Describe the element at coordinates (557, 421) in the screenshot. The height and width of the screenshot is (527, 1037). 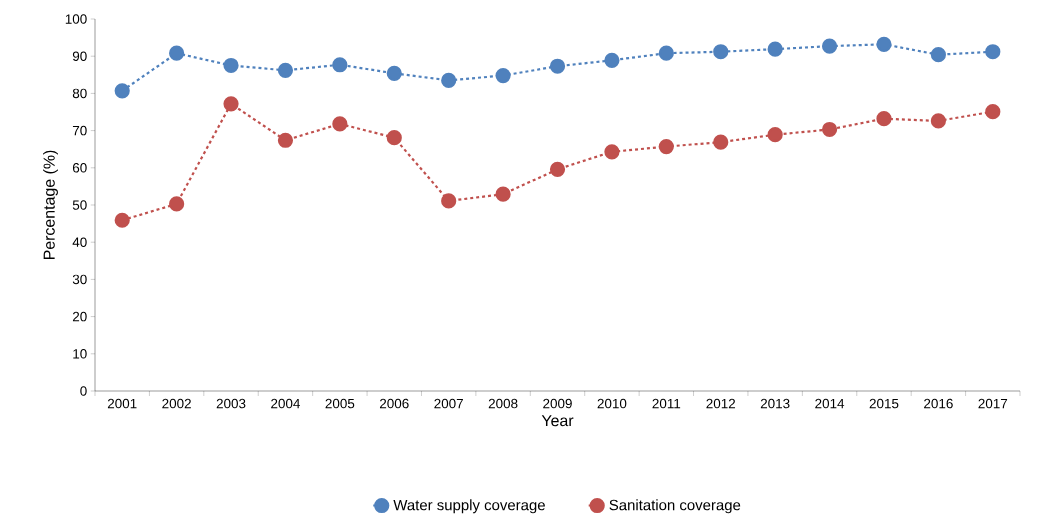
I see `x-axis-title: Year` at that location.